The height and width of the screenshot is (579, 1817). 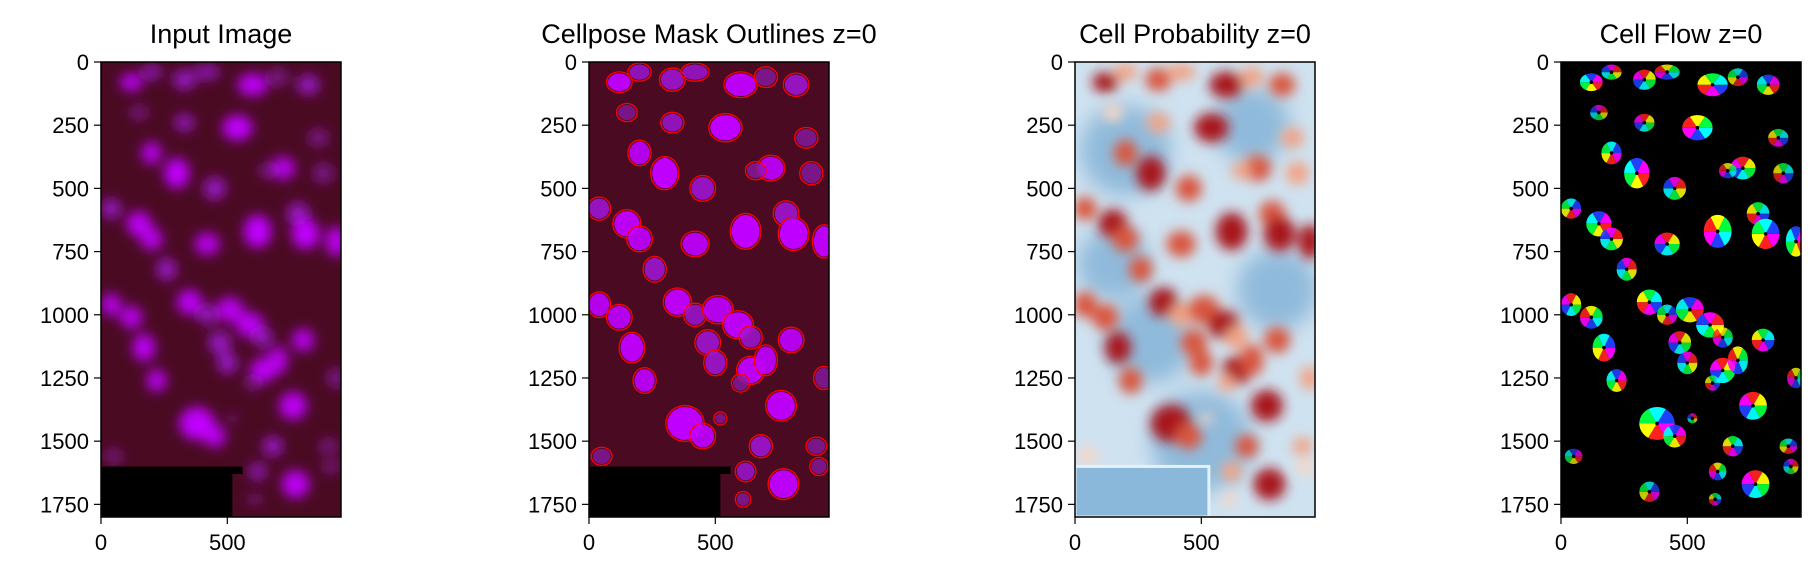 I want to click on axes-frame, so click(x=221, y=289).